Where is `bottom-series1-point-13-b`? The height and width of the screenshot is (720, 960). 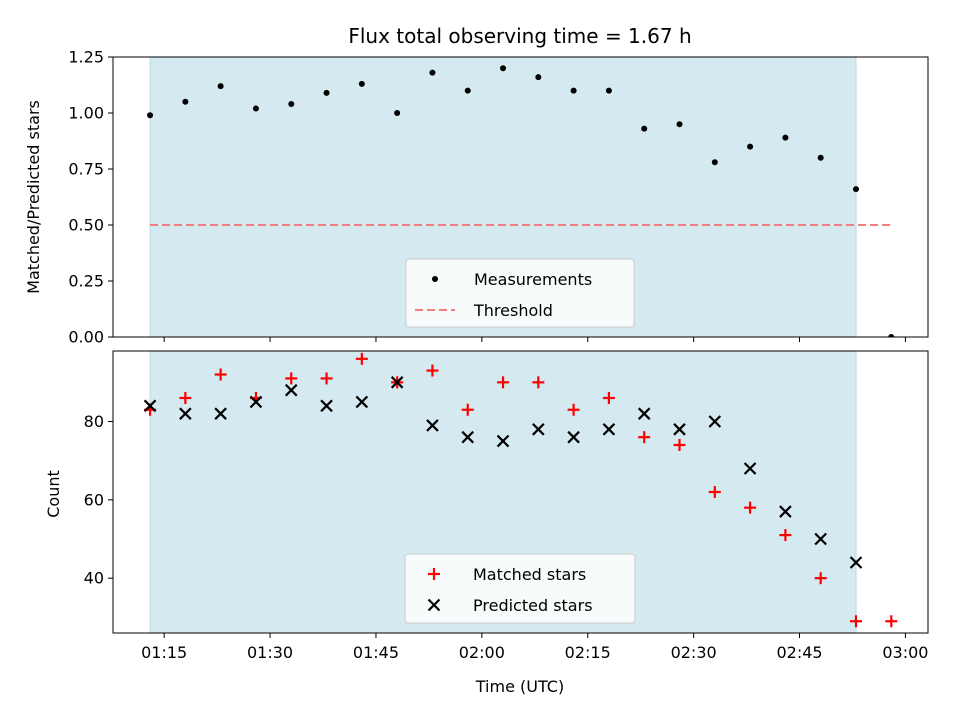 bottom-series1-point-13-b is located at coordinates (609, 429).